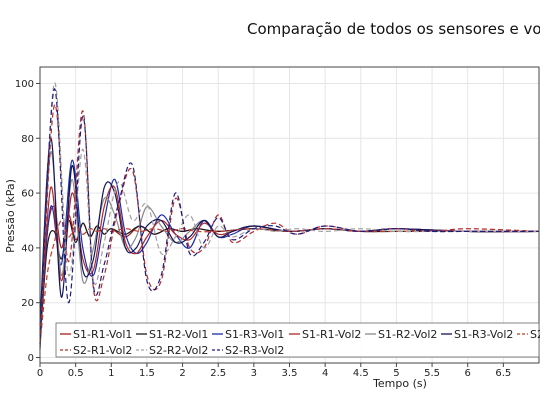 The height and width of the screenshot is (405, 540). I want to click on legend-item-label: S1-R2-Vol2, so click(407, 334).